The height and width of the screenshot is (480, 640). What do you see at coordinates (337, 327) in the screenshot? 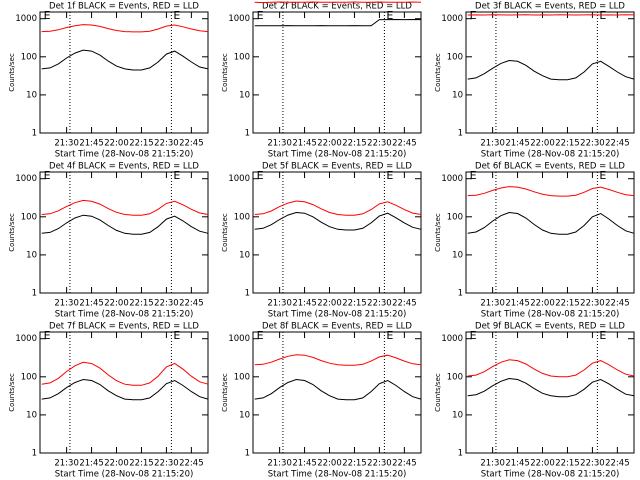
I see `chart-title: Det 8f BLACK = Events, RED = LLD` at bounding box center [337, 327].